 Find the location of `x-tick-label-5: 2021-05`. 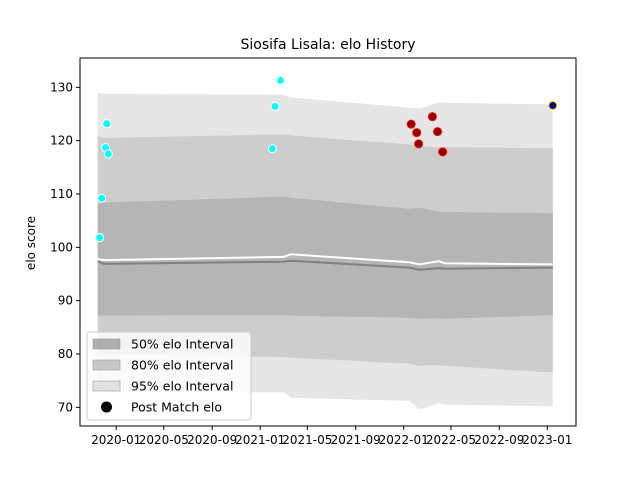

x-tick-label-5: 2021-05 is located at coordinates (307, 440).